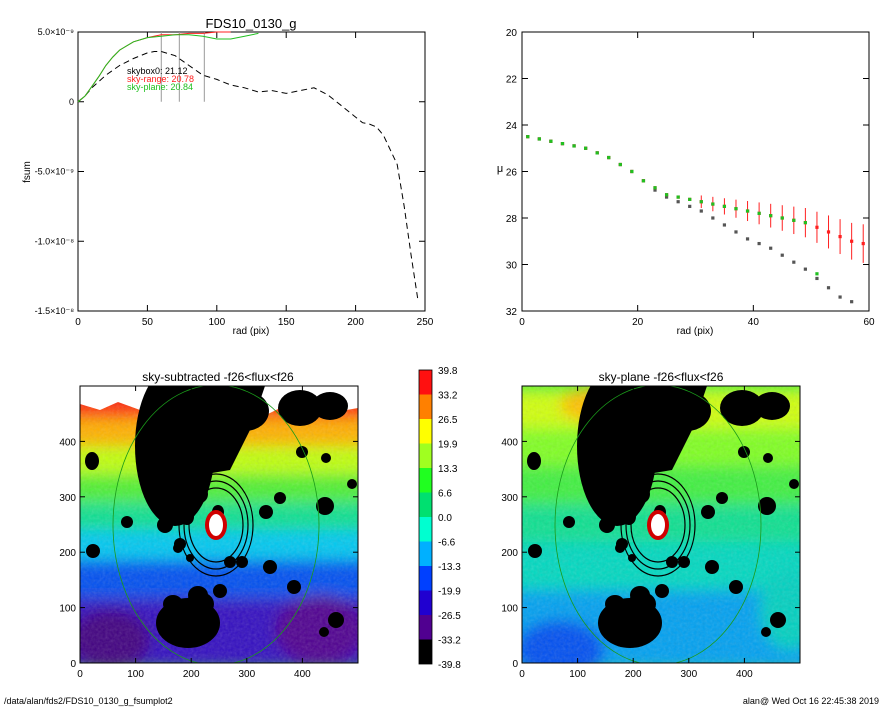  What do you see at coordinates (448, 371) in the screenshot?
I see `colorbar-label: 39.8` at bounding box center [448, 371].